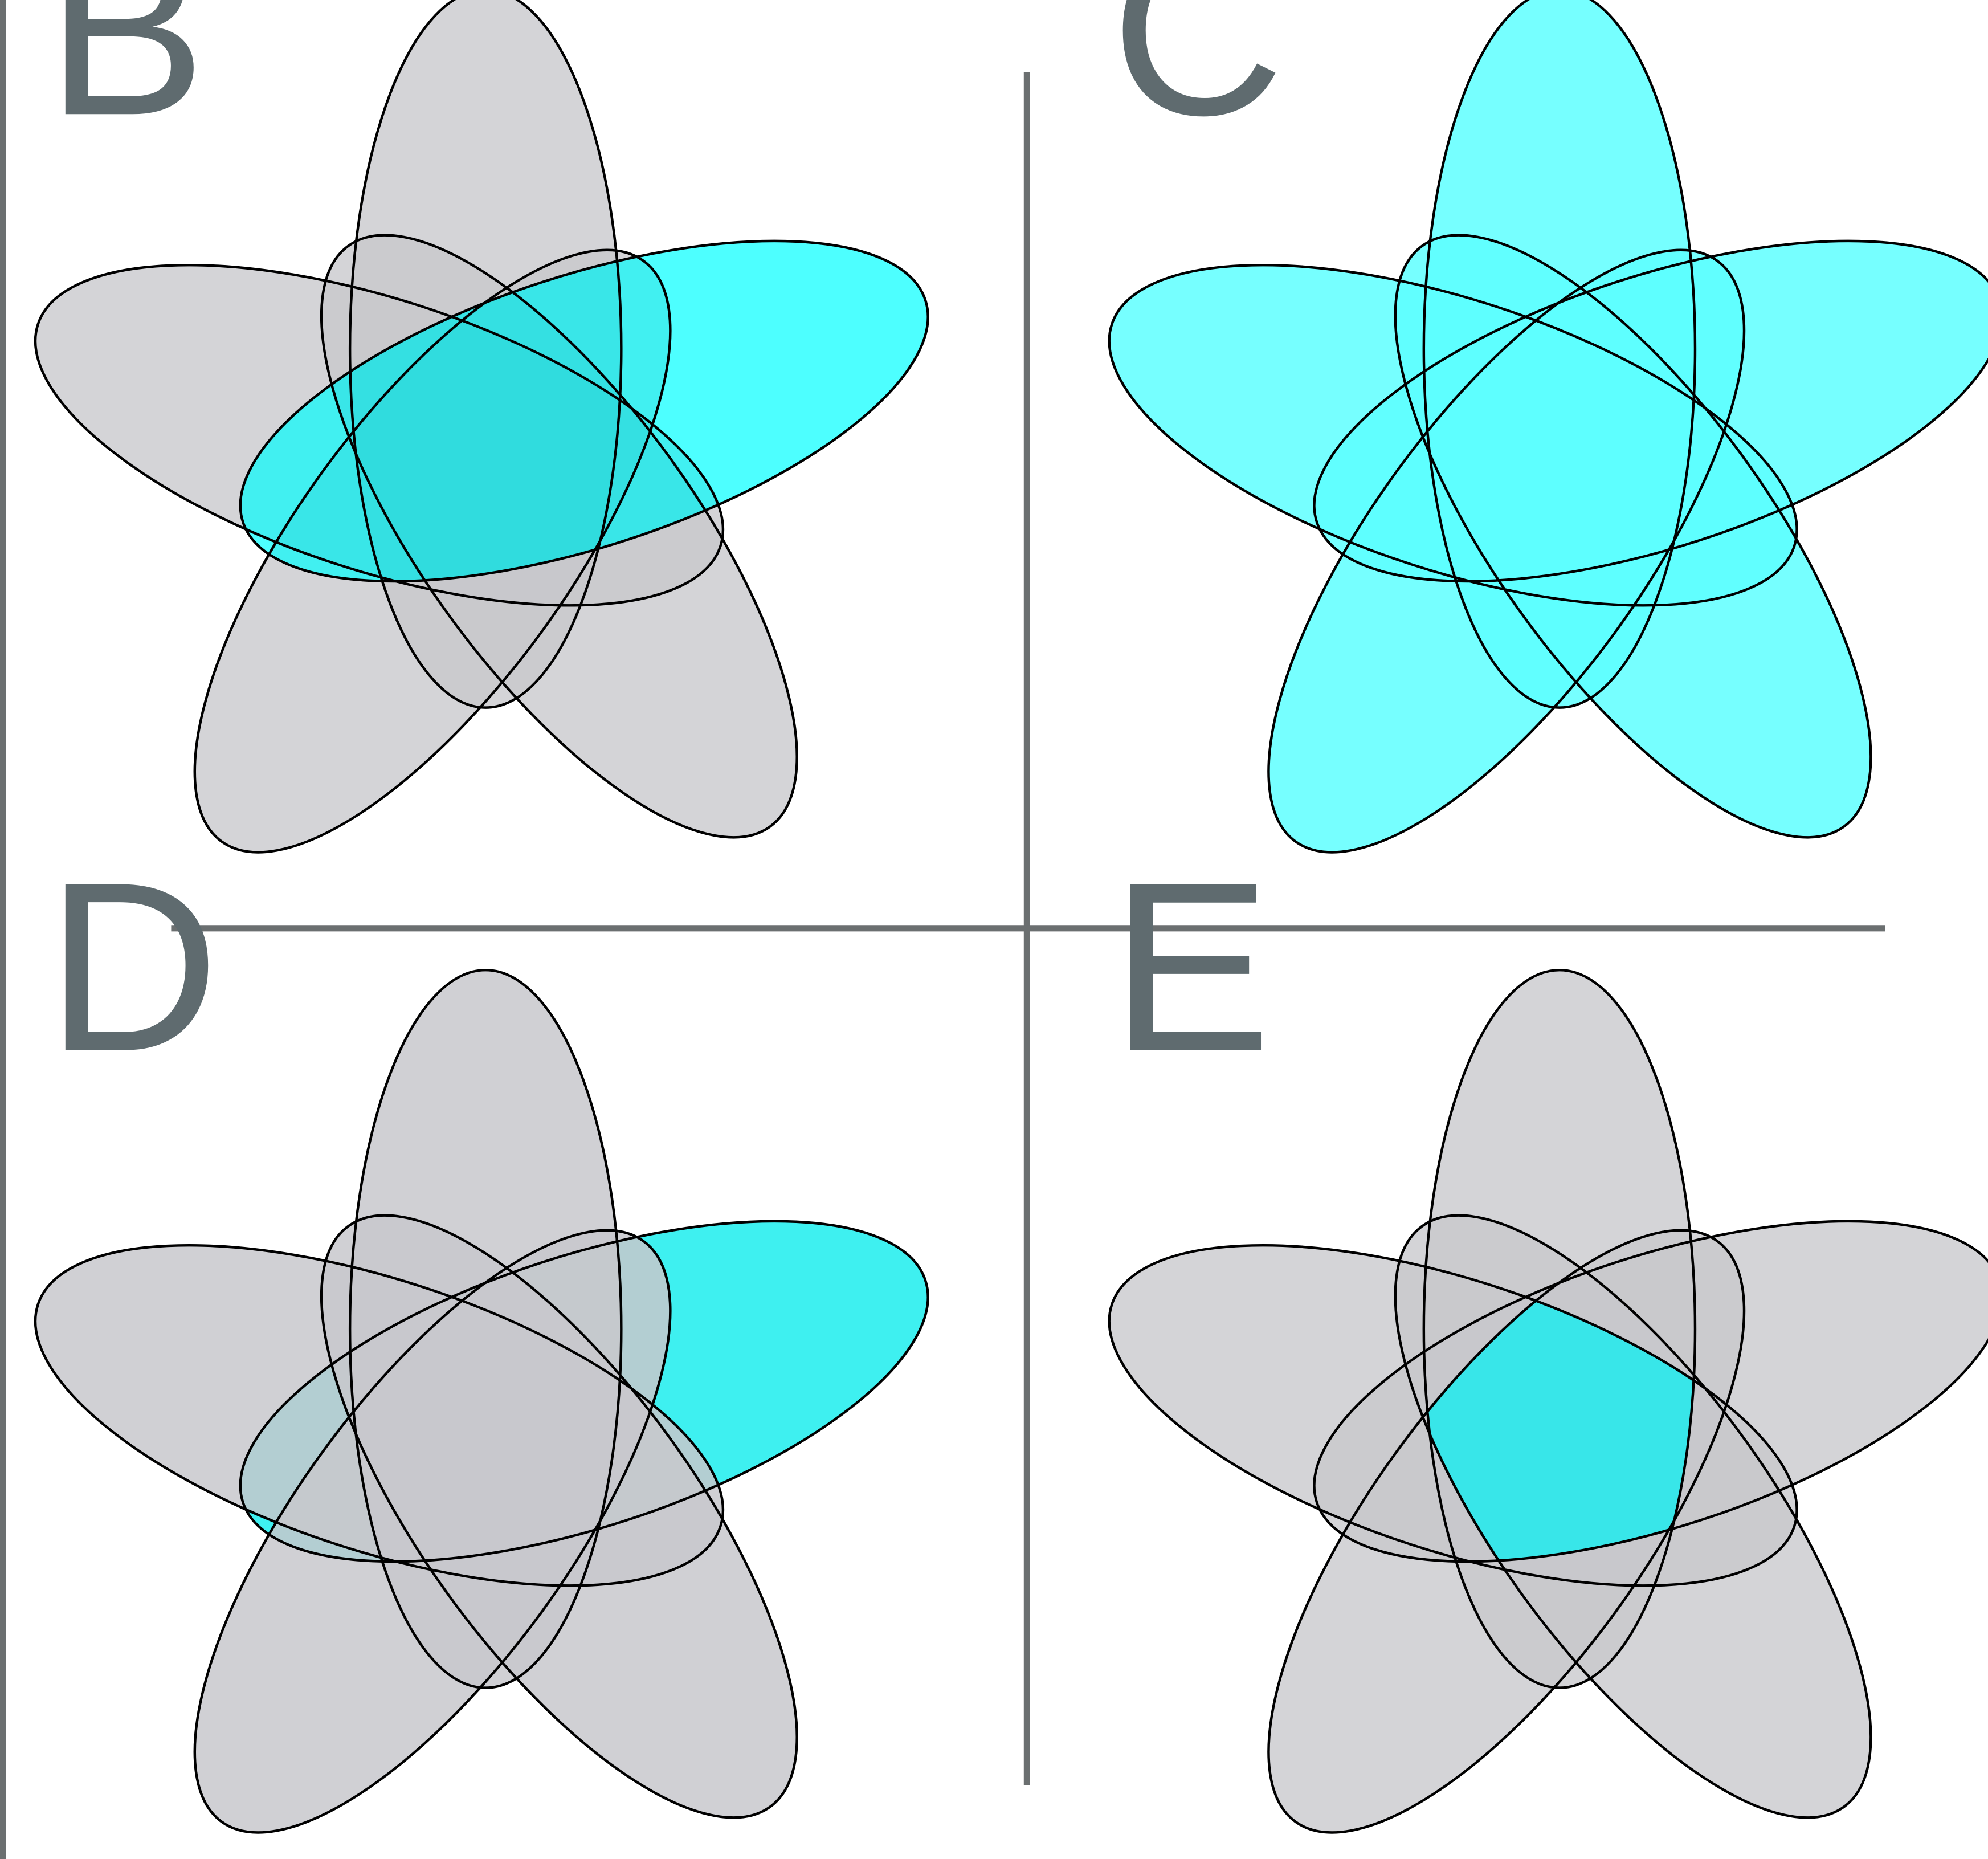 The image size is (1988, 1859). Describe the element at coordinates (1197, 82) in the screenshot. I see `panel-label-c: C` at that location.